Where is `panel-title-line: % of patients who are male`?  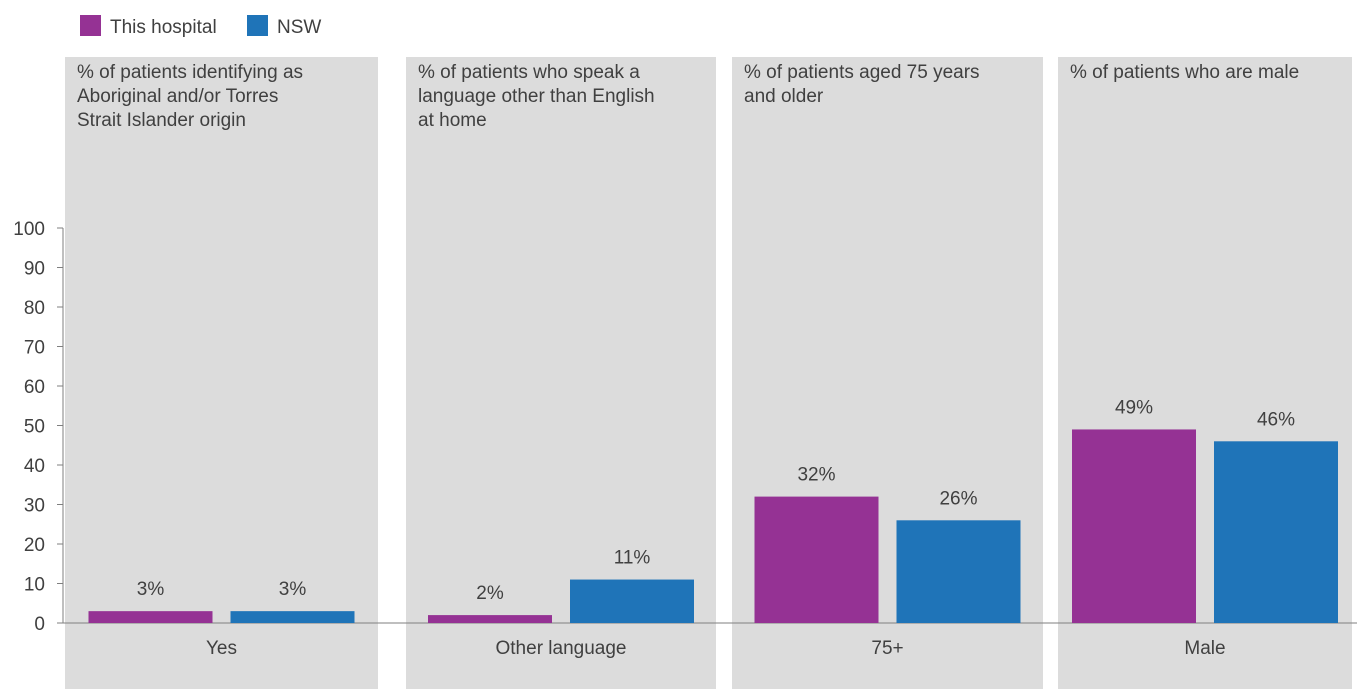
panel-title-line: % of patients who are male is located at coordinates (1184, 72).